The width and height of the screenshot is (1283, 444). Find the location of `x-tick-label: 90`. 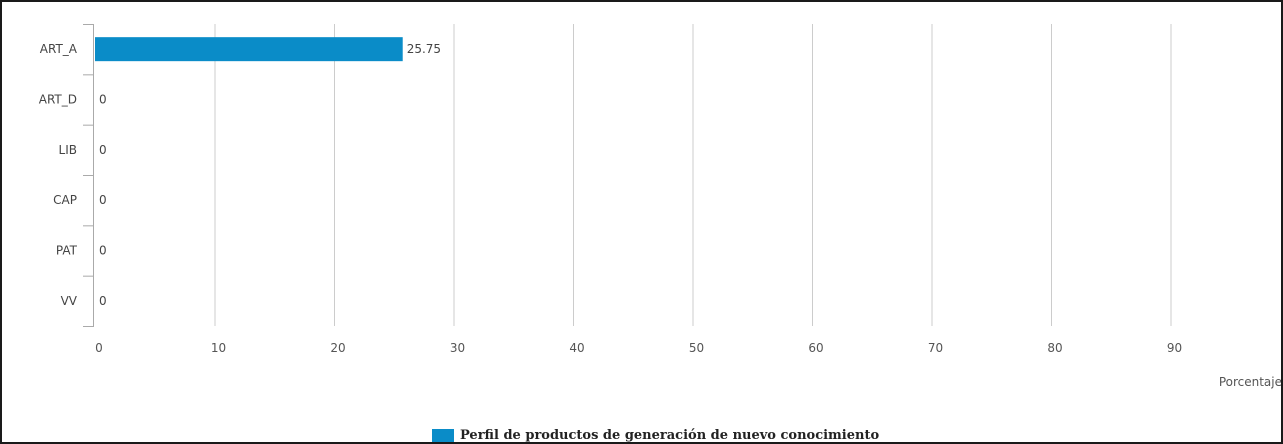

x-tick-label: 90 is located at coordinates (1174, 348).